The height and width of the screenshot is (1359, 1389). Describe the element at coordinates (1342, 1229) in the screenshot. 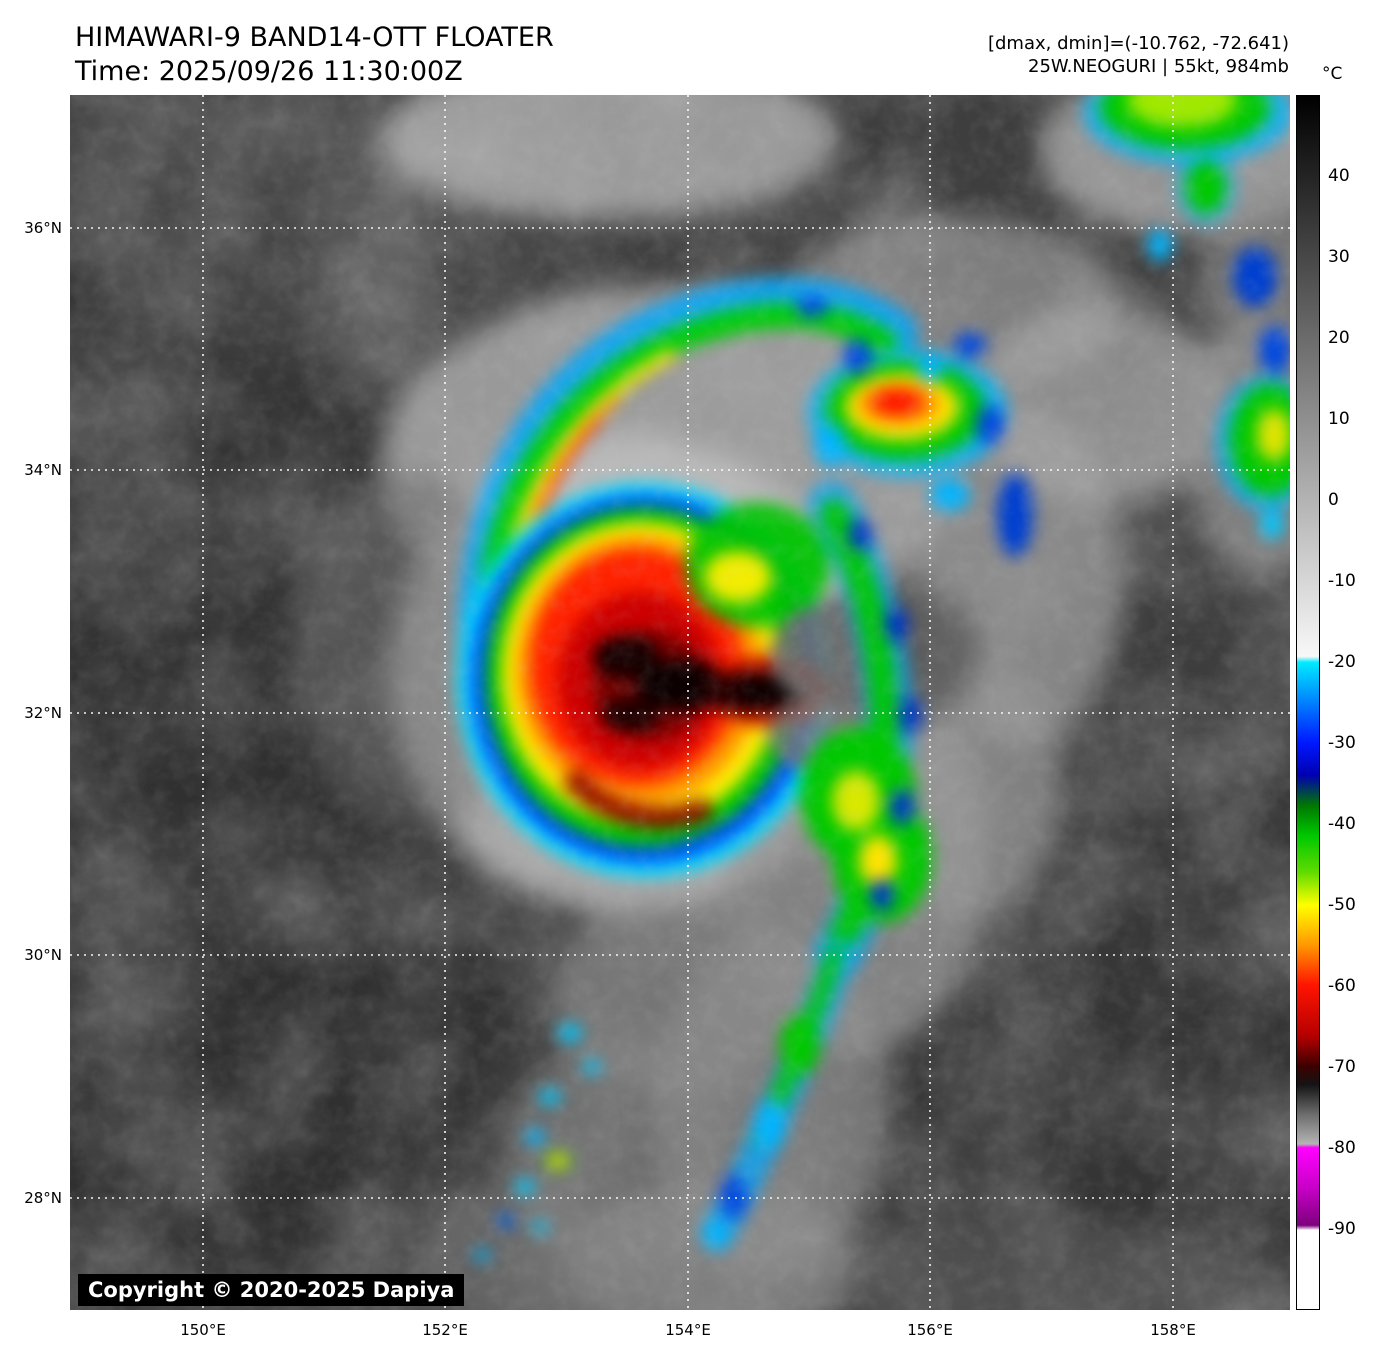

I see `colorbar-tick: -90` at that location.